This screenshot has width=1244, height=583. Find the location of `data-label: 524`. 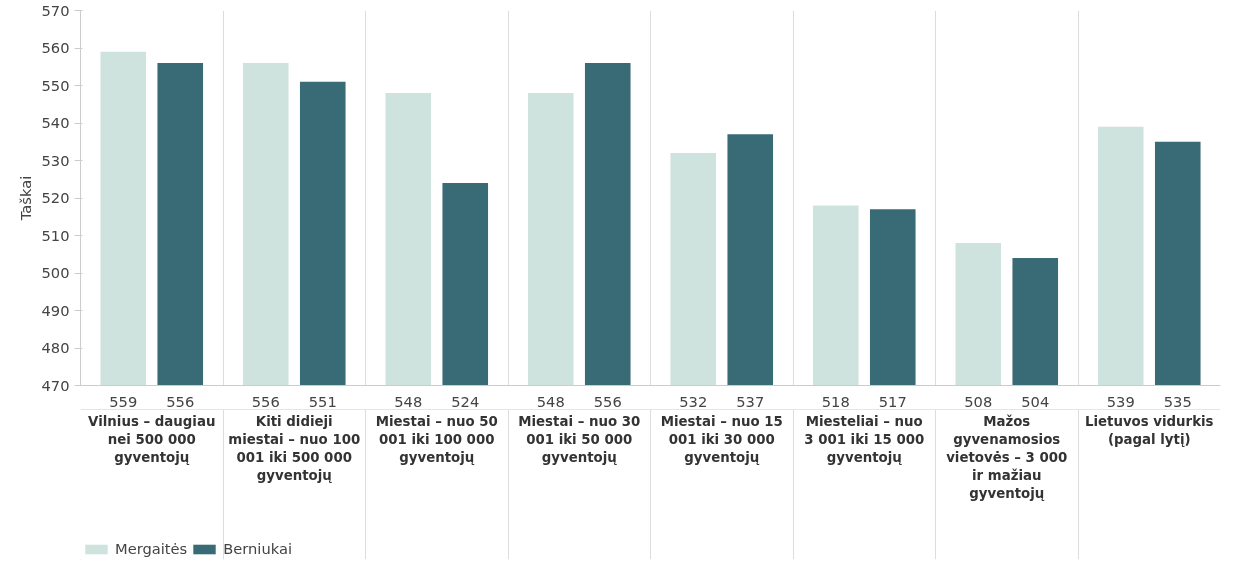

data-label: 524 is located at coordinates (465, 401).